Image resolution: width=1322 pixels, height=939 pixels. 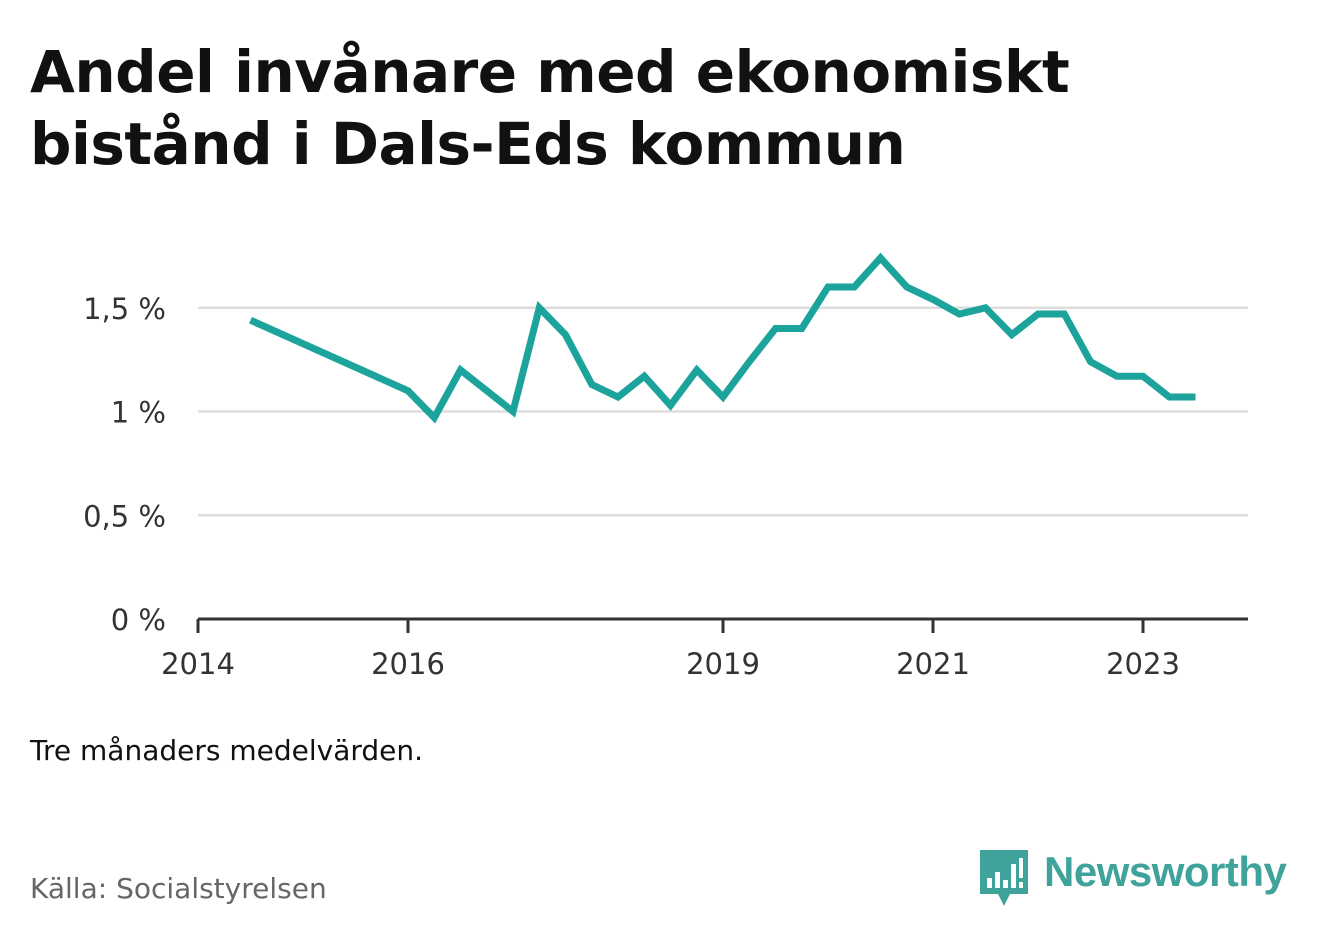 I want to click on x-axis, so click(x=722, y=625).